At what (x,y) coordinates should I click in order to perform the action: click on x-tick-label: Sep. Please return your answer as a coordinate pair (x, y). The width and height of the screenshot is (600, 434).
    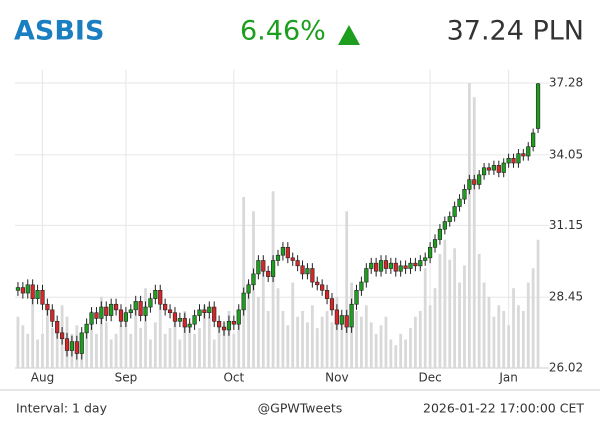
    Looking at the image, I should click on (126, 378).